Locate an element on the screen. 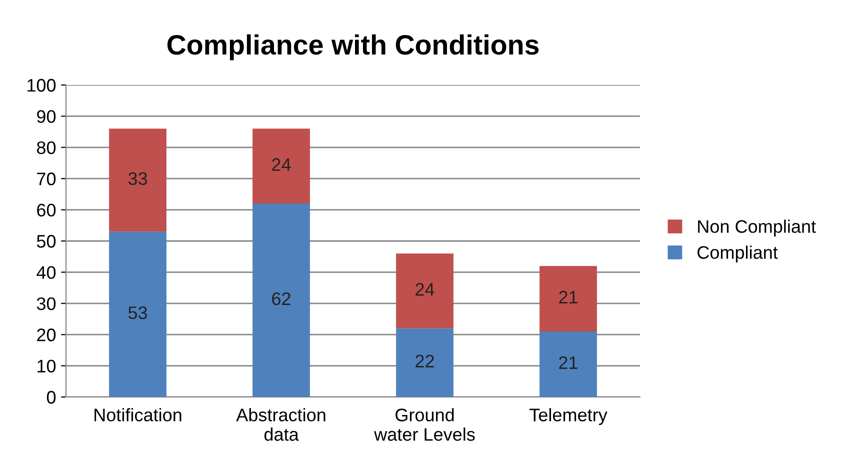  data-label: 53 is located at coordinates (137, 313).